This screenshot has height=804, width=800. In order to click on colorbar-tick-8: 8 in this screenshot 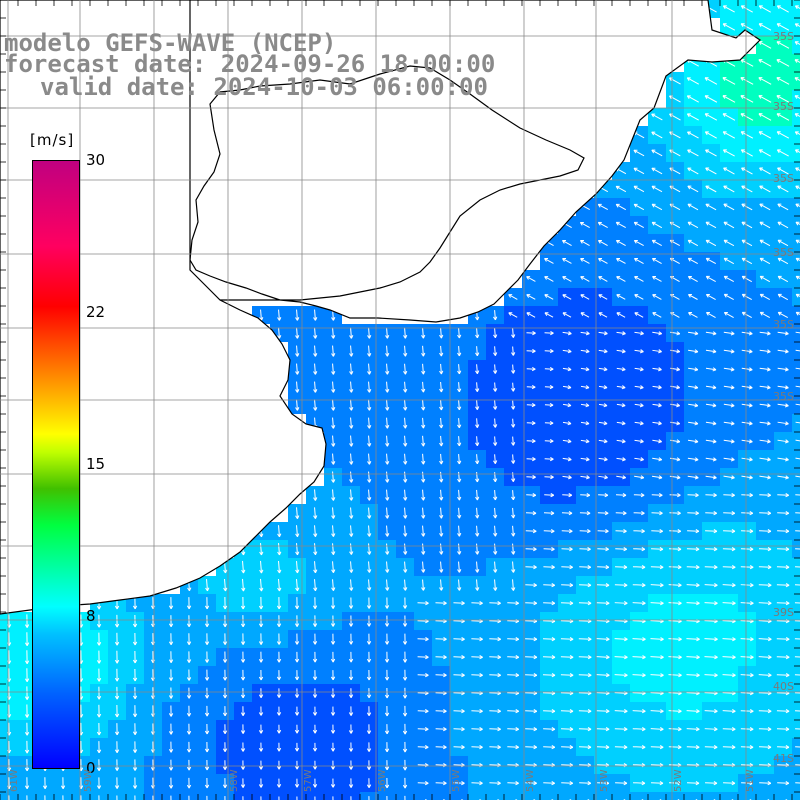, I will do `click(91, 616)`.